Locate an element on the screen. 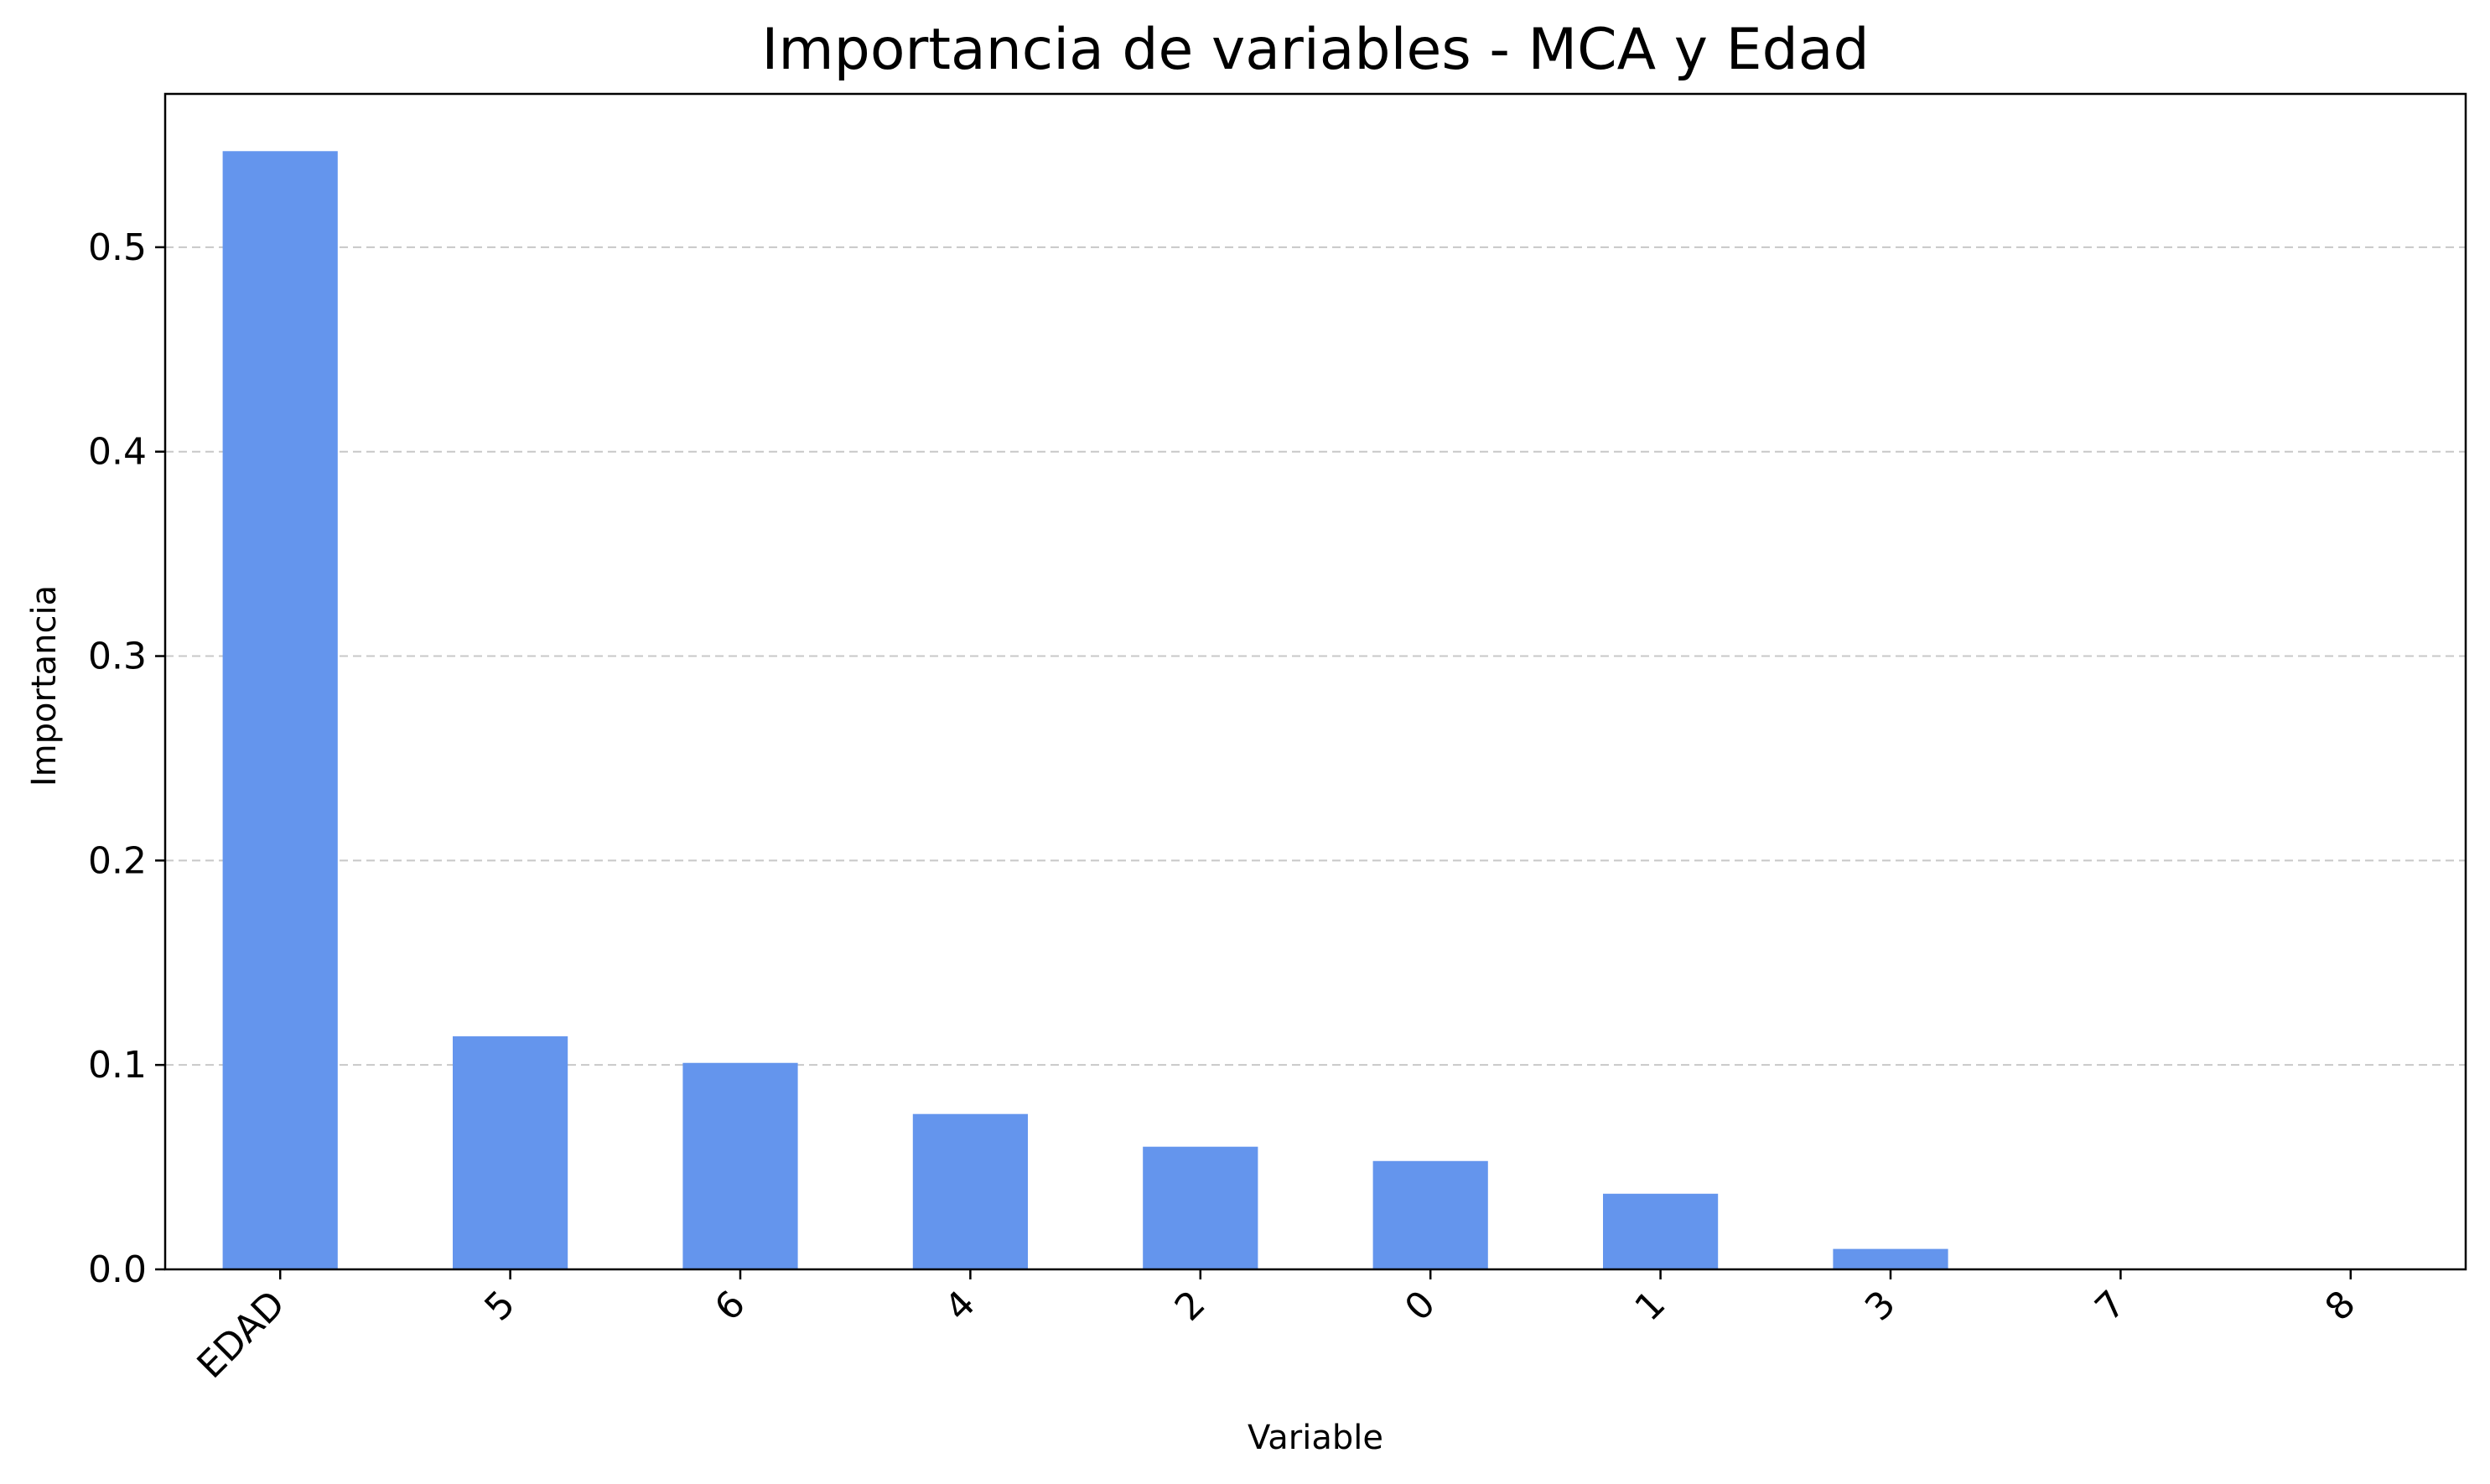  x-tick-label: 2 is located at coordinates (1190, 1306).